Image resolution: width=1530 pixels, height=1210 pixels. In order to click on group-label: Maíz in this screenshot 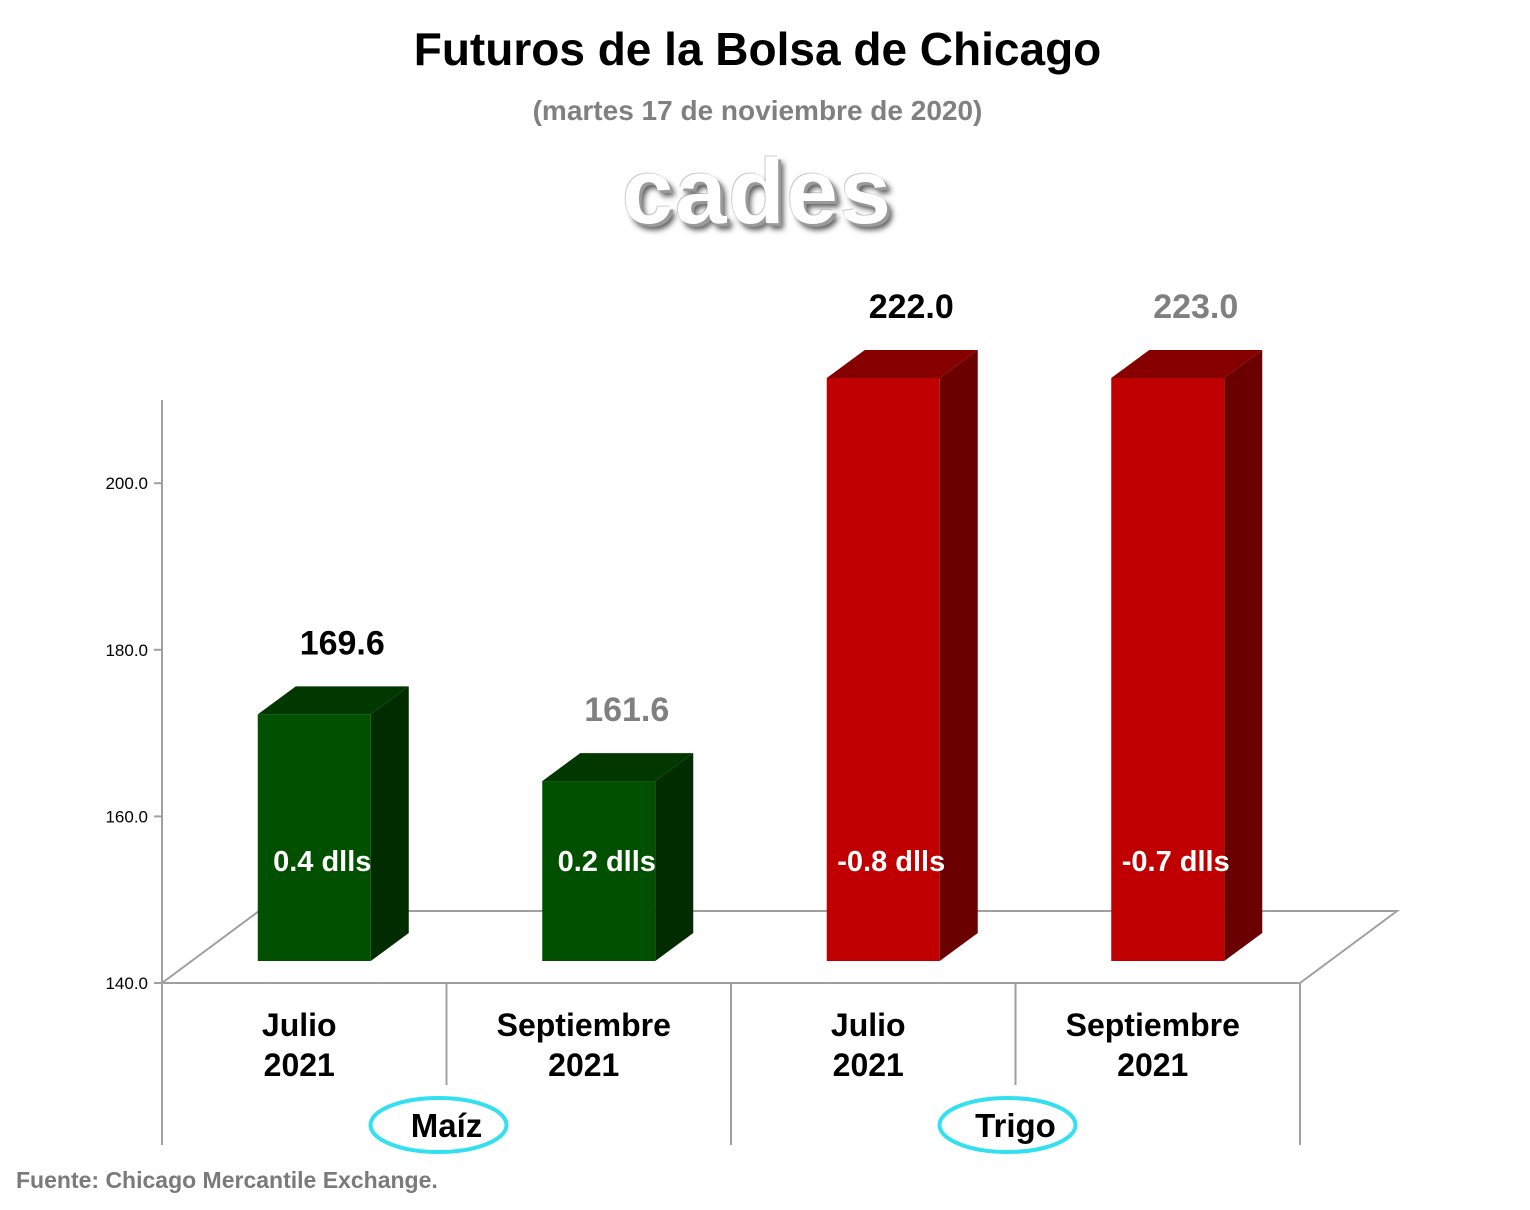, I will do `click(447, 1125)`.